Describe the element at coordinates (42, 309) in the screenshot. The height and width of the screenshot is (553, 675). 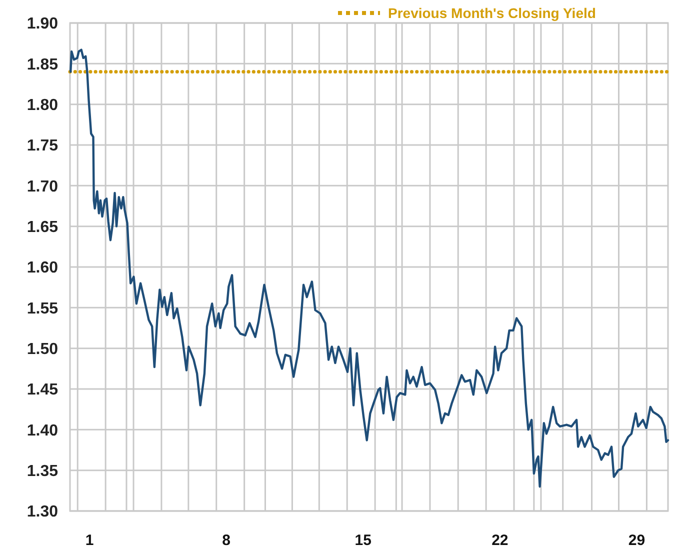
I see `y-tick-label: 1.55` at that location.